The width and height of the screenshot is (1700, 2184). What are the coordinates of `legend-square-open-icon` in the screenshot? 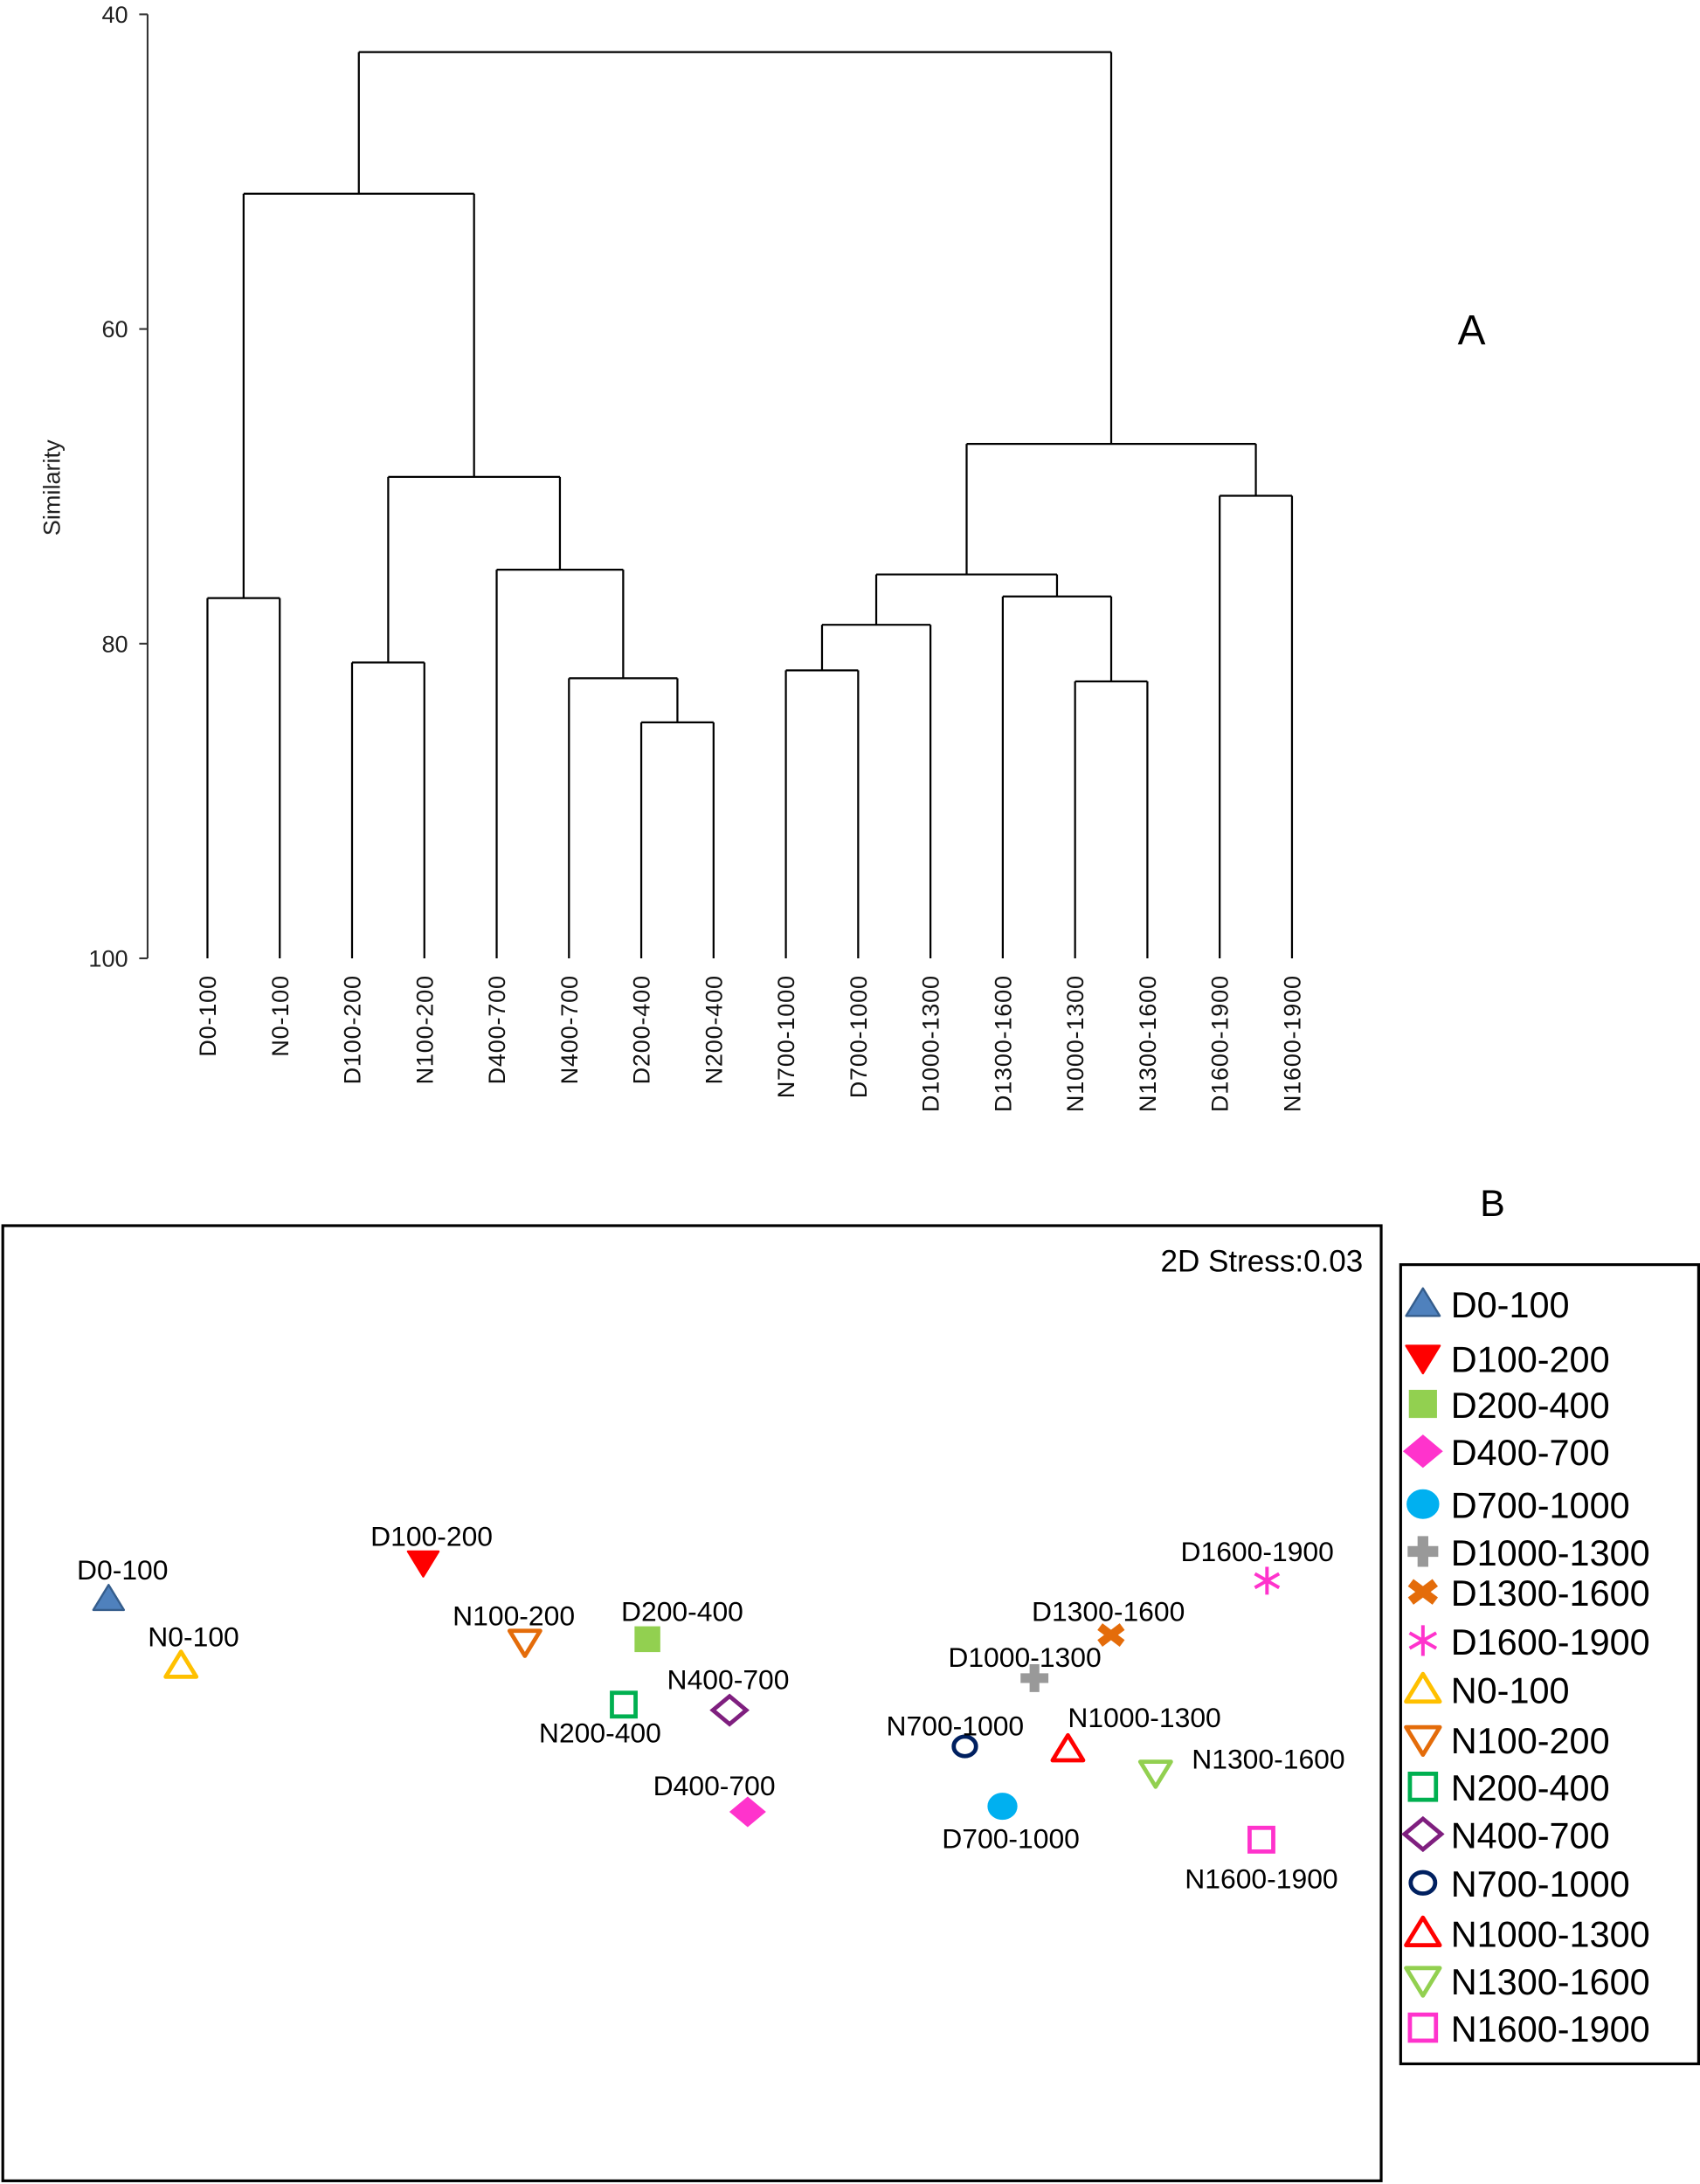 It's located at (1423, 2027).